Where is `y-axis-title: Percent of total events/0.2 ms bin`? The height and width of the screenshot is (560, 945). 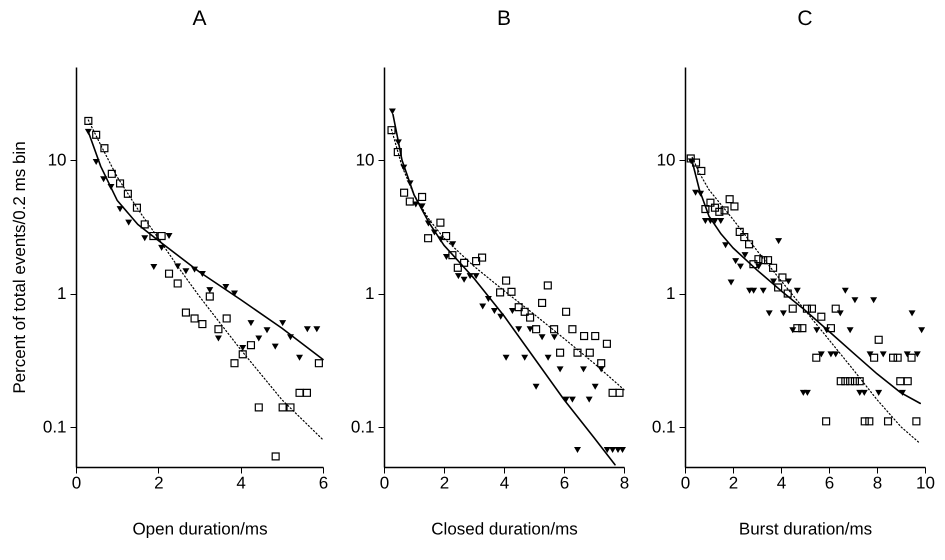 y-axis-title: Percent of total events/0.2 ms bin is located at coordinates (19, 267).